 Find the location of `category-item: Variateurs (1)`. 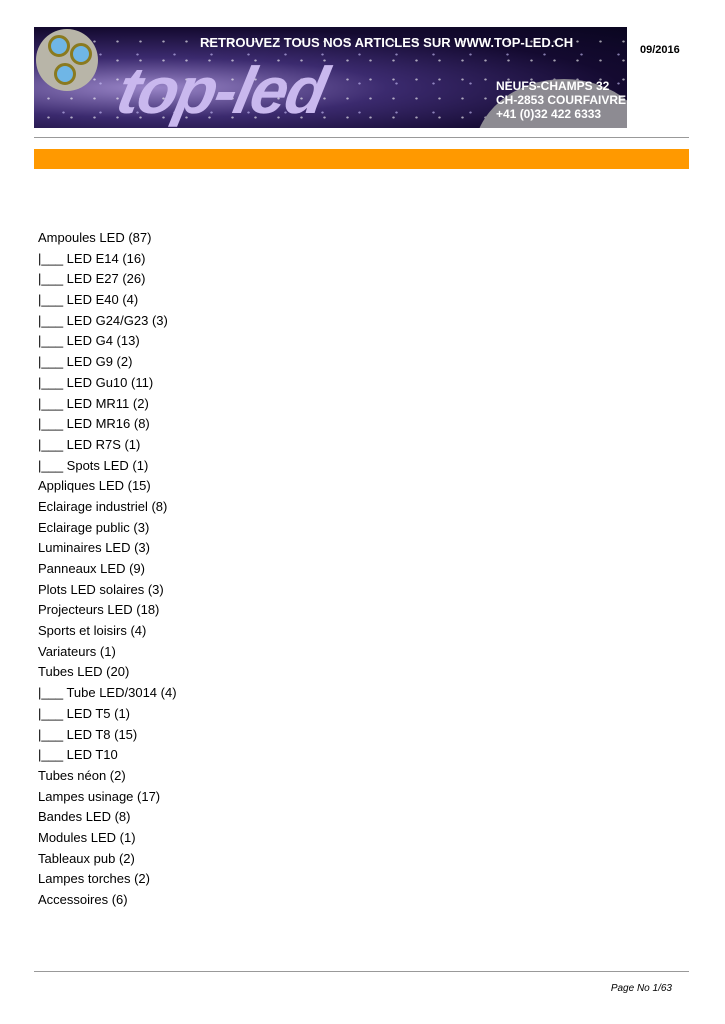

category-item: Variateurs (1) is located at coordinates (77, 651).